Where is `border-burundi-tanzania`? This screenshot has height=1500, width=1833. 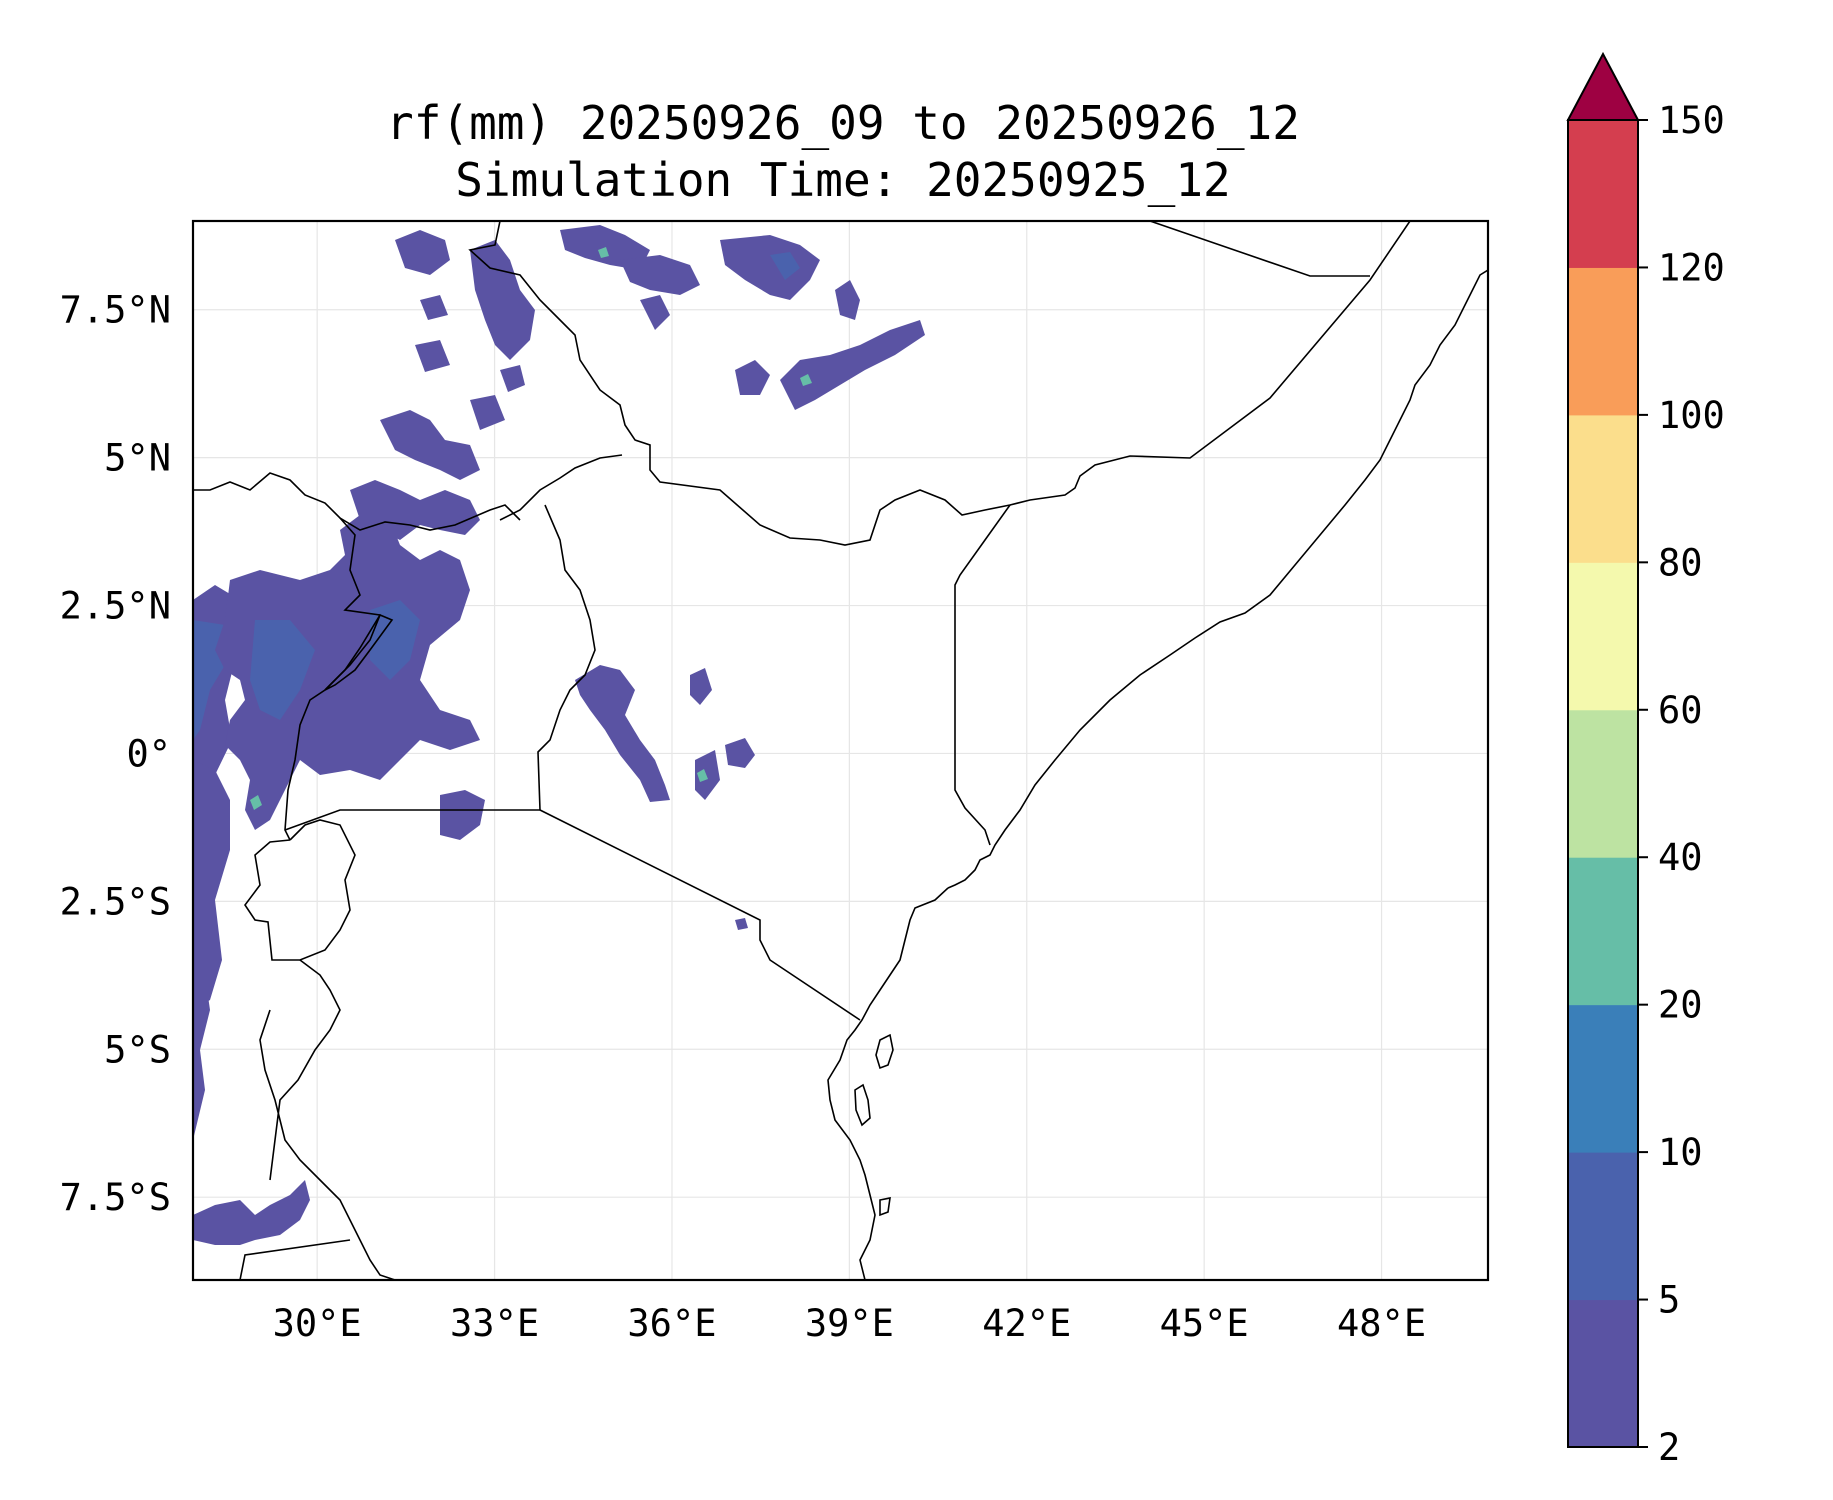 border-burundi-tanzania is located at coordinates (305, 1070).